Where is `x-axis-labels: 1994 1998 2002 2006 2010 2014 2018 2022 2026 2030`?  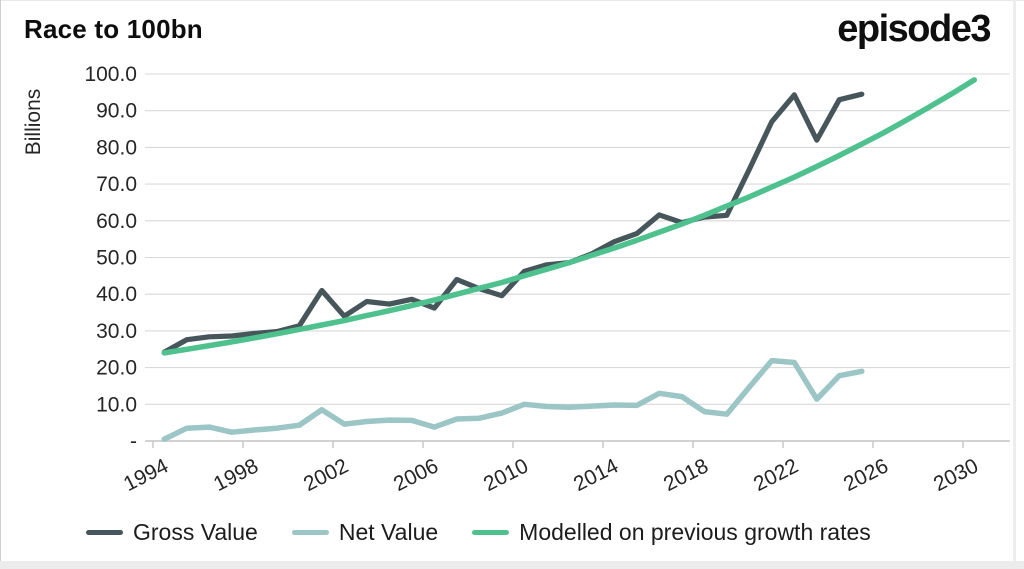 x-axis-labels: 1994 1998 2002 2006 2010 2014 2018 2022 2026 2030 is located at coordinates (551, 468).